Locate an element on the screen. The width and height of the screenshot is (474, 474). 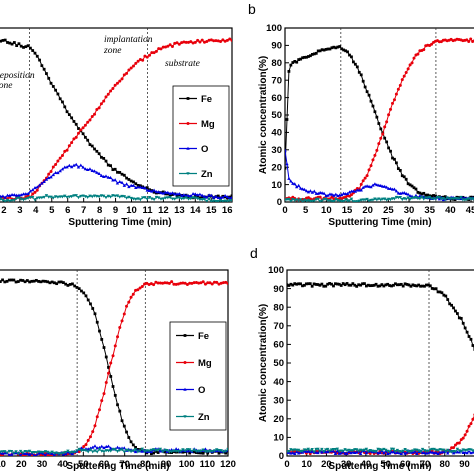
x-tick-label: 30 is located at coordinates (346, 464).